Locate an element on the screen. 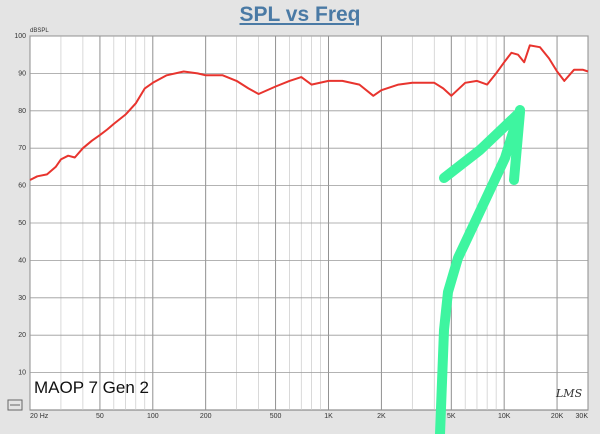 The height and width of the screenshot is (434, 600). x-tick-labels: 20 Hz 50 100 200 500 1K 2K 5K 10K 20K 30K is located at coordinates (309, 416).